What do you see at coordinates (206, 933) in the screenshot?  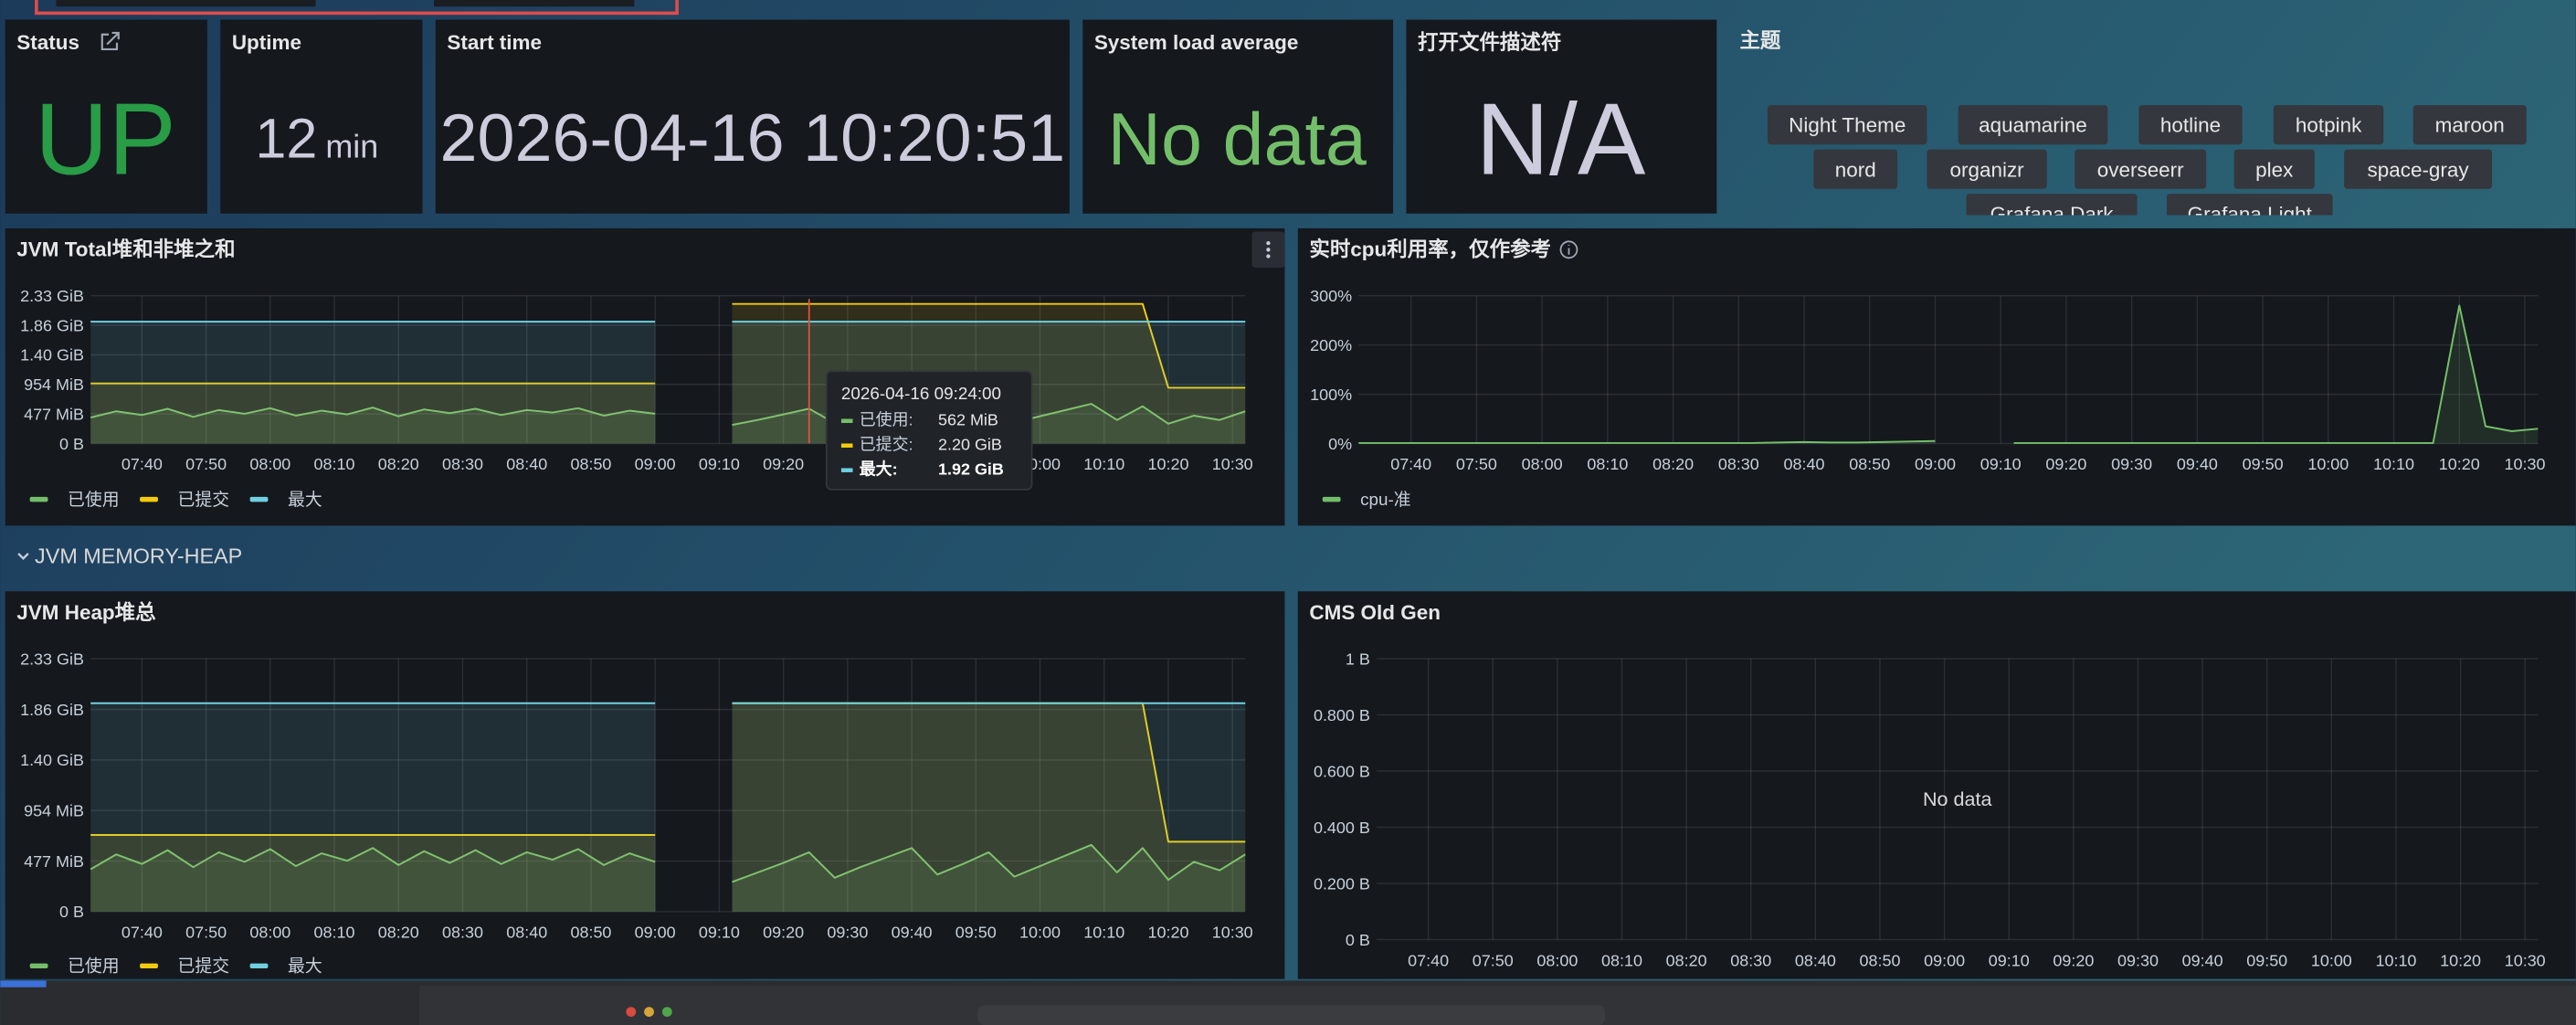 I see `x-tick-label: 07:50` at bounding box center [206, 933].